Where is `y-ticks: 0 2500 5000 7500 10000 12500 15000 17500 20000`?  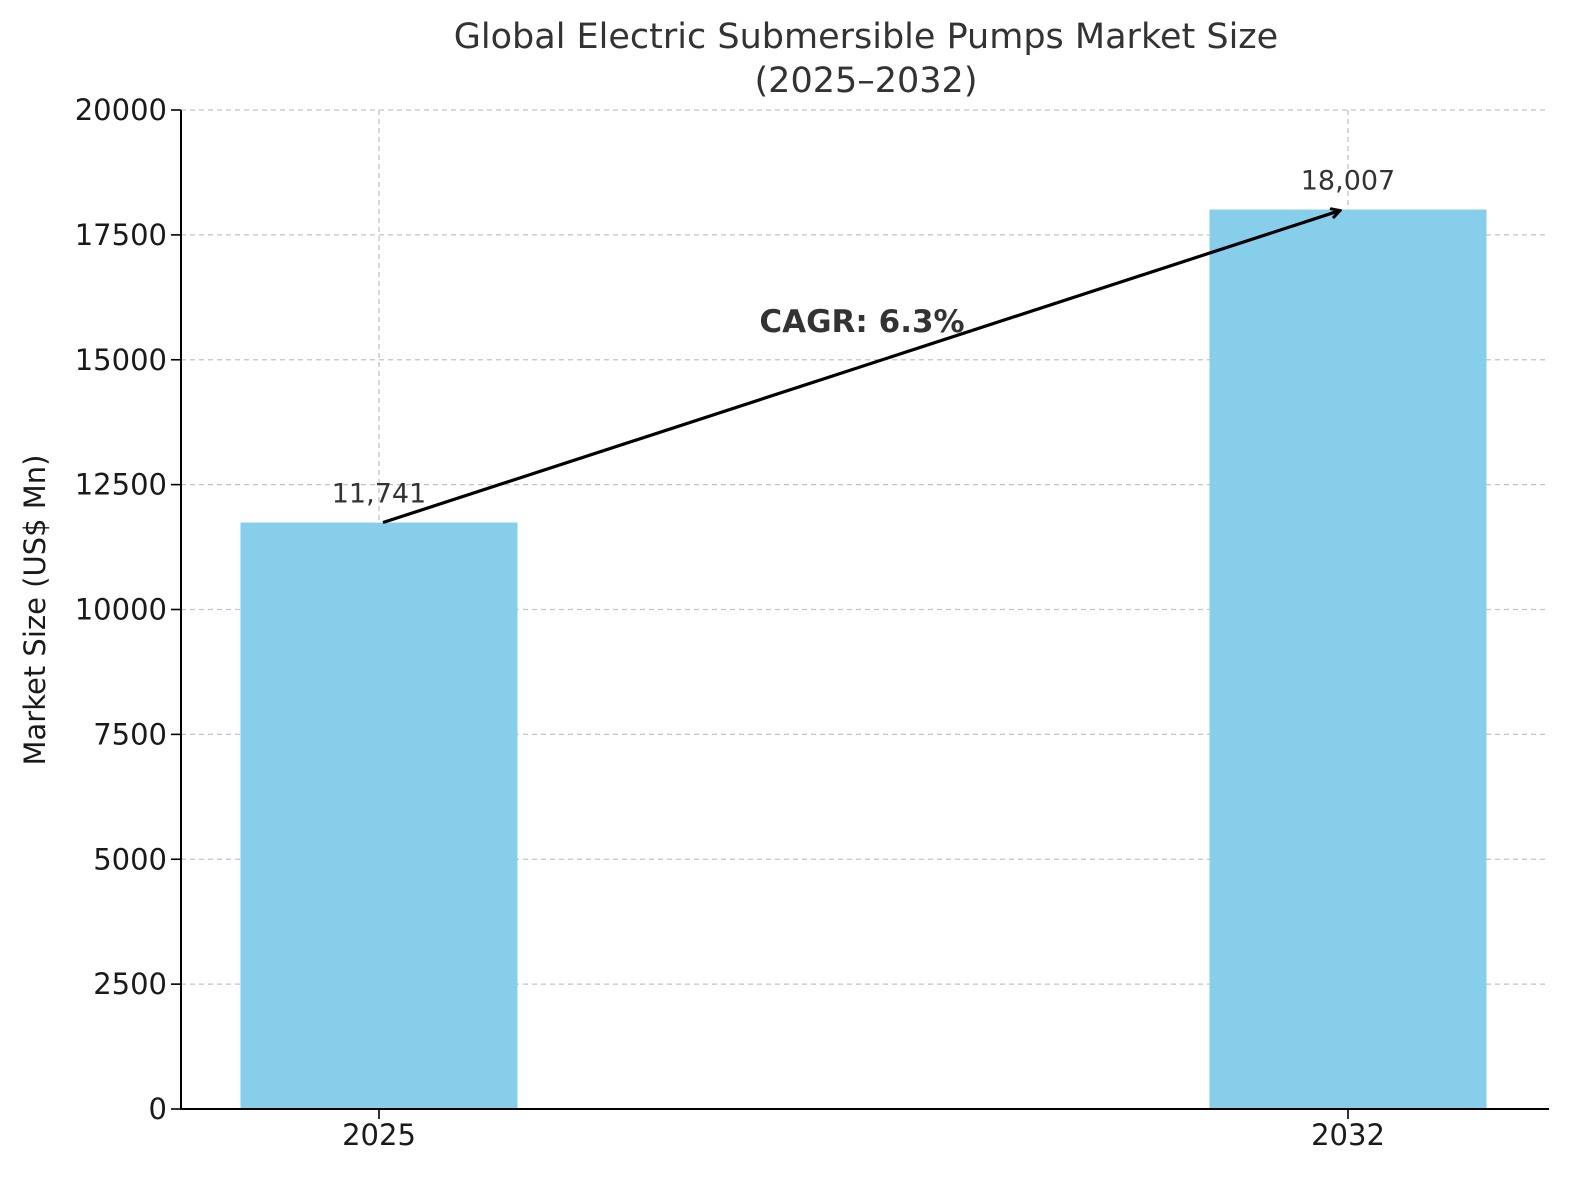
y-ticks: 0 2500 5000 7500 10000 12500 15000 17500 20000 is located at coordinates (128, 609).